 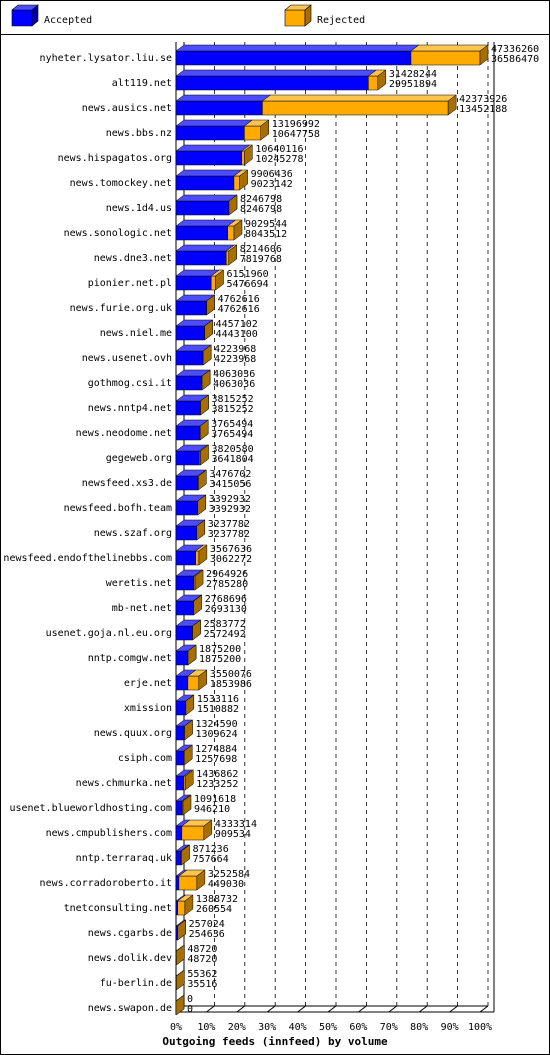 What do you see at coordinates (106, 58) in the screenshot?
I see `y-tick-label: nyheter.lysator.liu.se` at bounding box center [106, 58].